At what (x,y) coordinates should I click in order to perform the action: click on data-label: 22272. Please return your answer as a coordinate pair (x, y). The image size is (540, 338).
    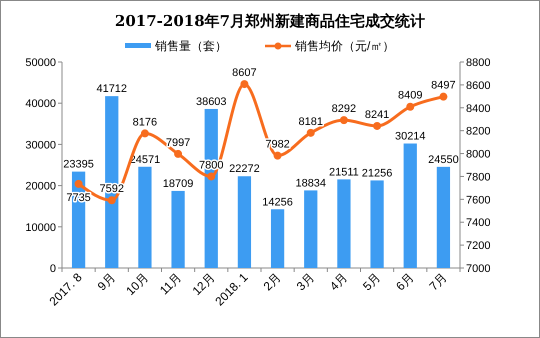
    Looking at the image, I should click on (244, 169).